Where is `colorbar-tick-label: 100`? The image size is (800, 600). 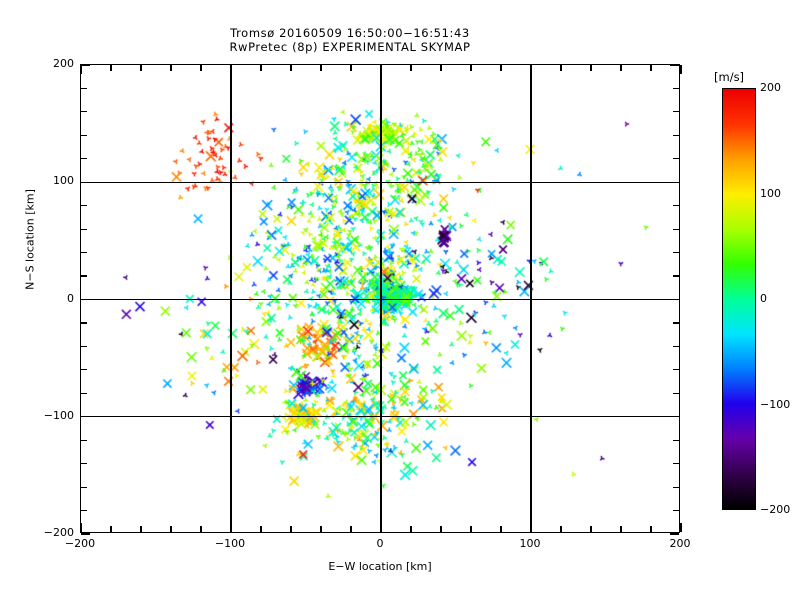 colorbar-tick-label: 100 is located at coordinates (770, 193).